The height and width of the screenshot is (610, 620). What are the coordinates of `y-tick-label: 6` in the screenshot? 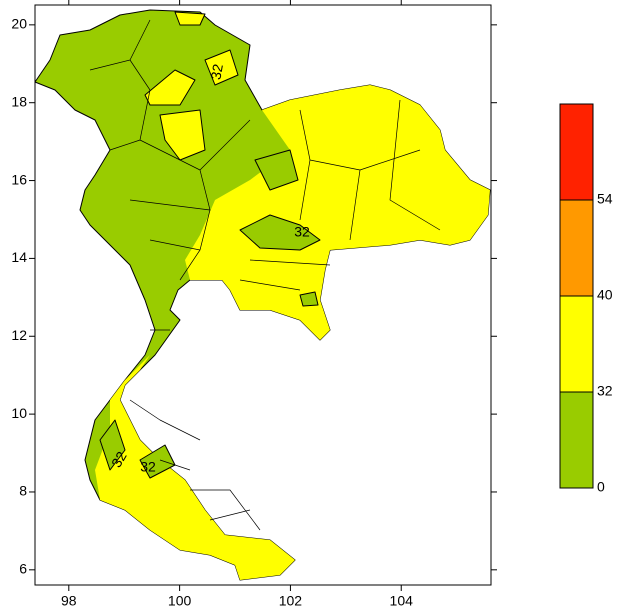 It's located at (23, 569).